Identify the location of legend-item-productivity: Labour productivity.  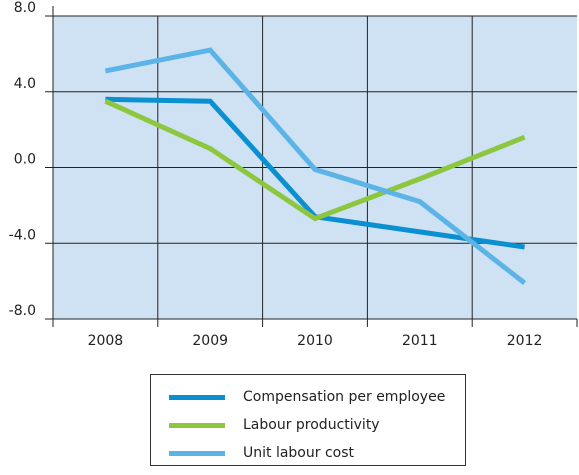
(274, 425).